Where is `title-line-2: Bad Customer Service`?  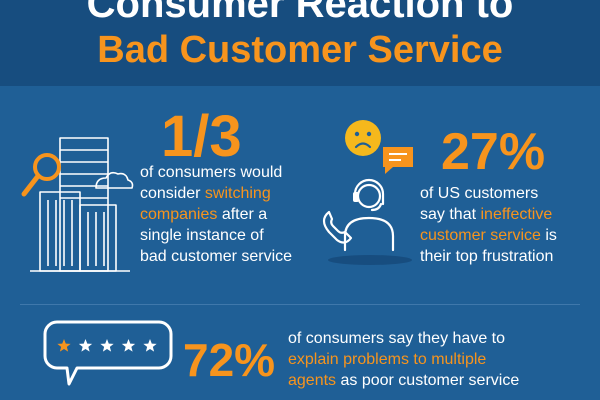
title-line-2: Bad Customer Service is located at coordinates (300, 50).